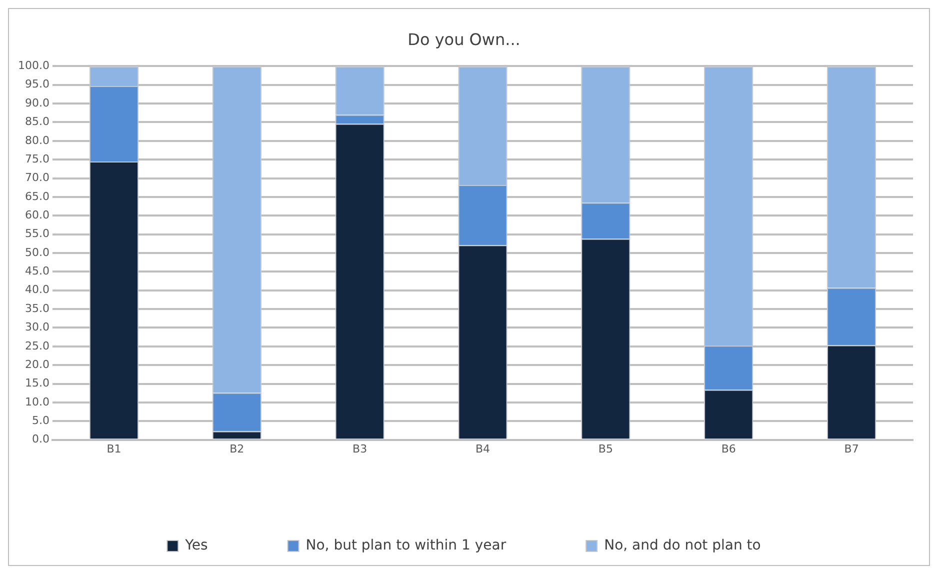 The height and width of the screenshot is (574, 936). Describe the element at coordinates (237, 449) in the screenshot. I see `x-tick-label: B2` at that location.